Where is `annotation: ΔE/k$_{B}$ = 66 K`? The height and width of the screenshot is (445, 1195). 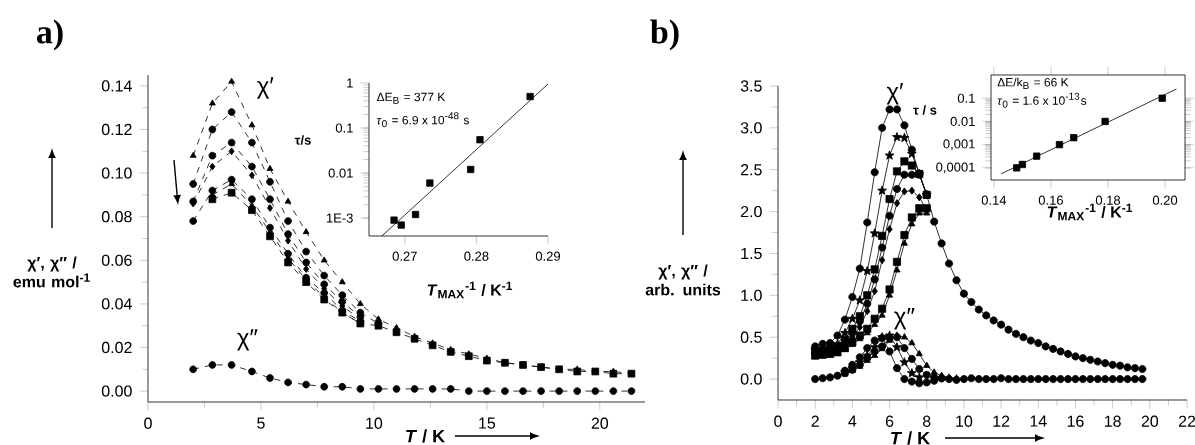
annotation: ΔE/k$_{B}$ = 66 K is located at coordinates (1033, 83).